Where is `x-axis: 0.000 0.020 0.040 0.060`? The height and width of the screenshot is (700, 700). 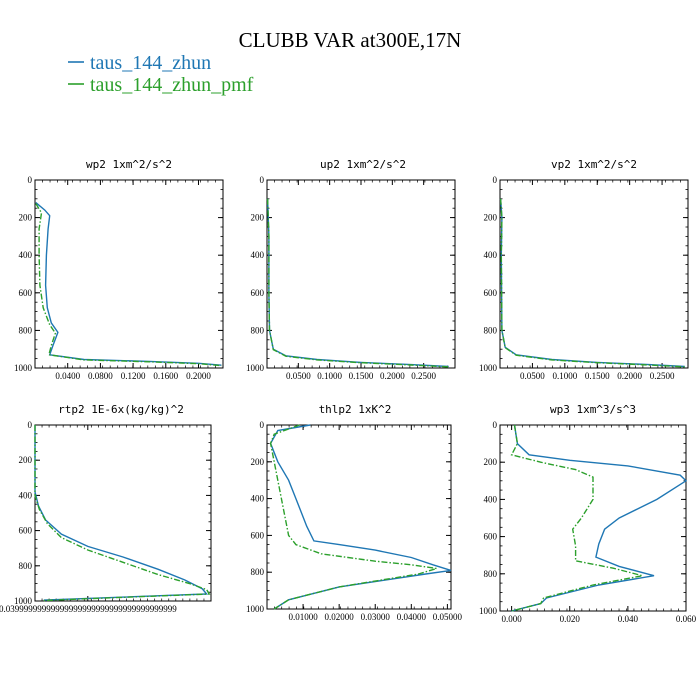 x-axis: 0.000 0.020 0.040 0.060 is located at coordinates (598, 524).